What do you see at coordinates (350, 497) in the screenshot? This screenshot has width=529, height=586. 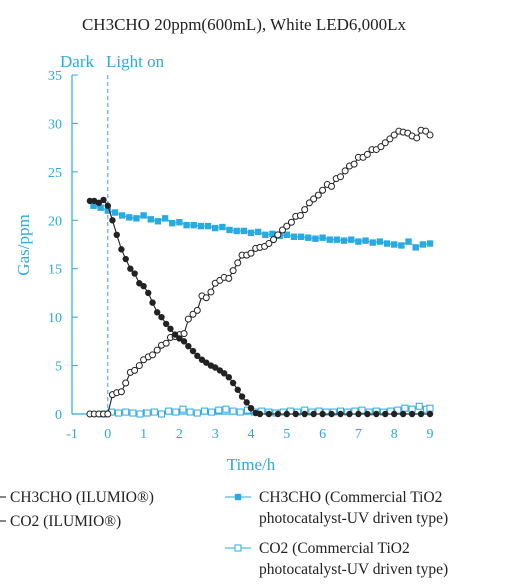 I see `legend-label: CH3CHO (Commercial TiO2` at bounding box center [350, 497].